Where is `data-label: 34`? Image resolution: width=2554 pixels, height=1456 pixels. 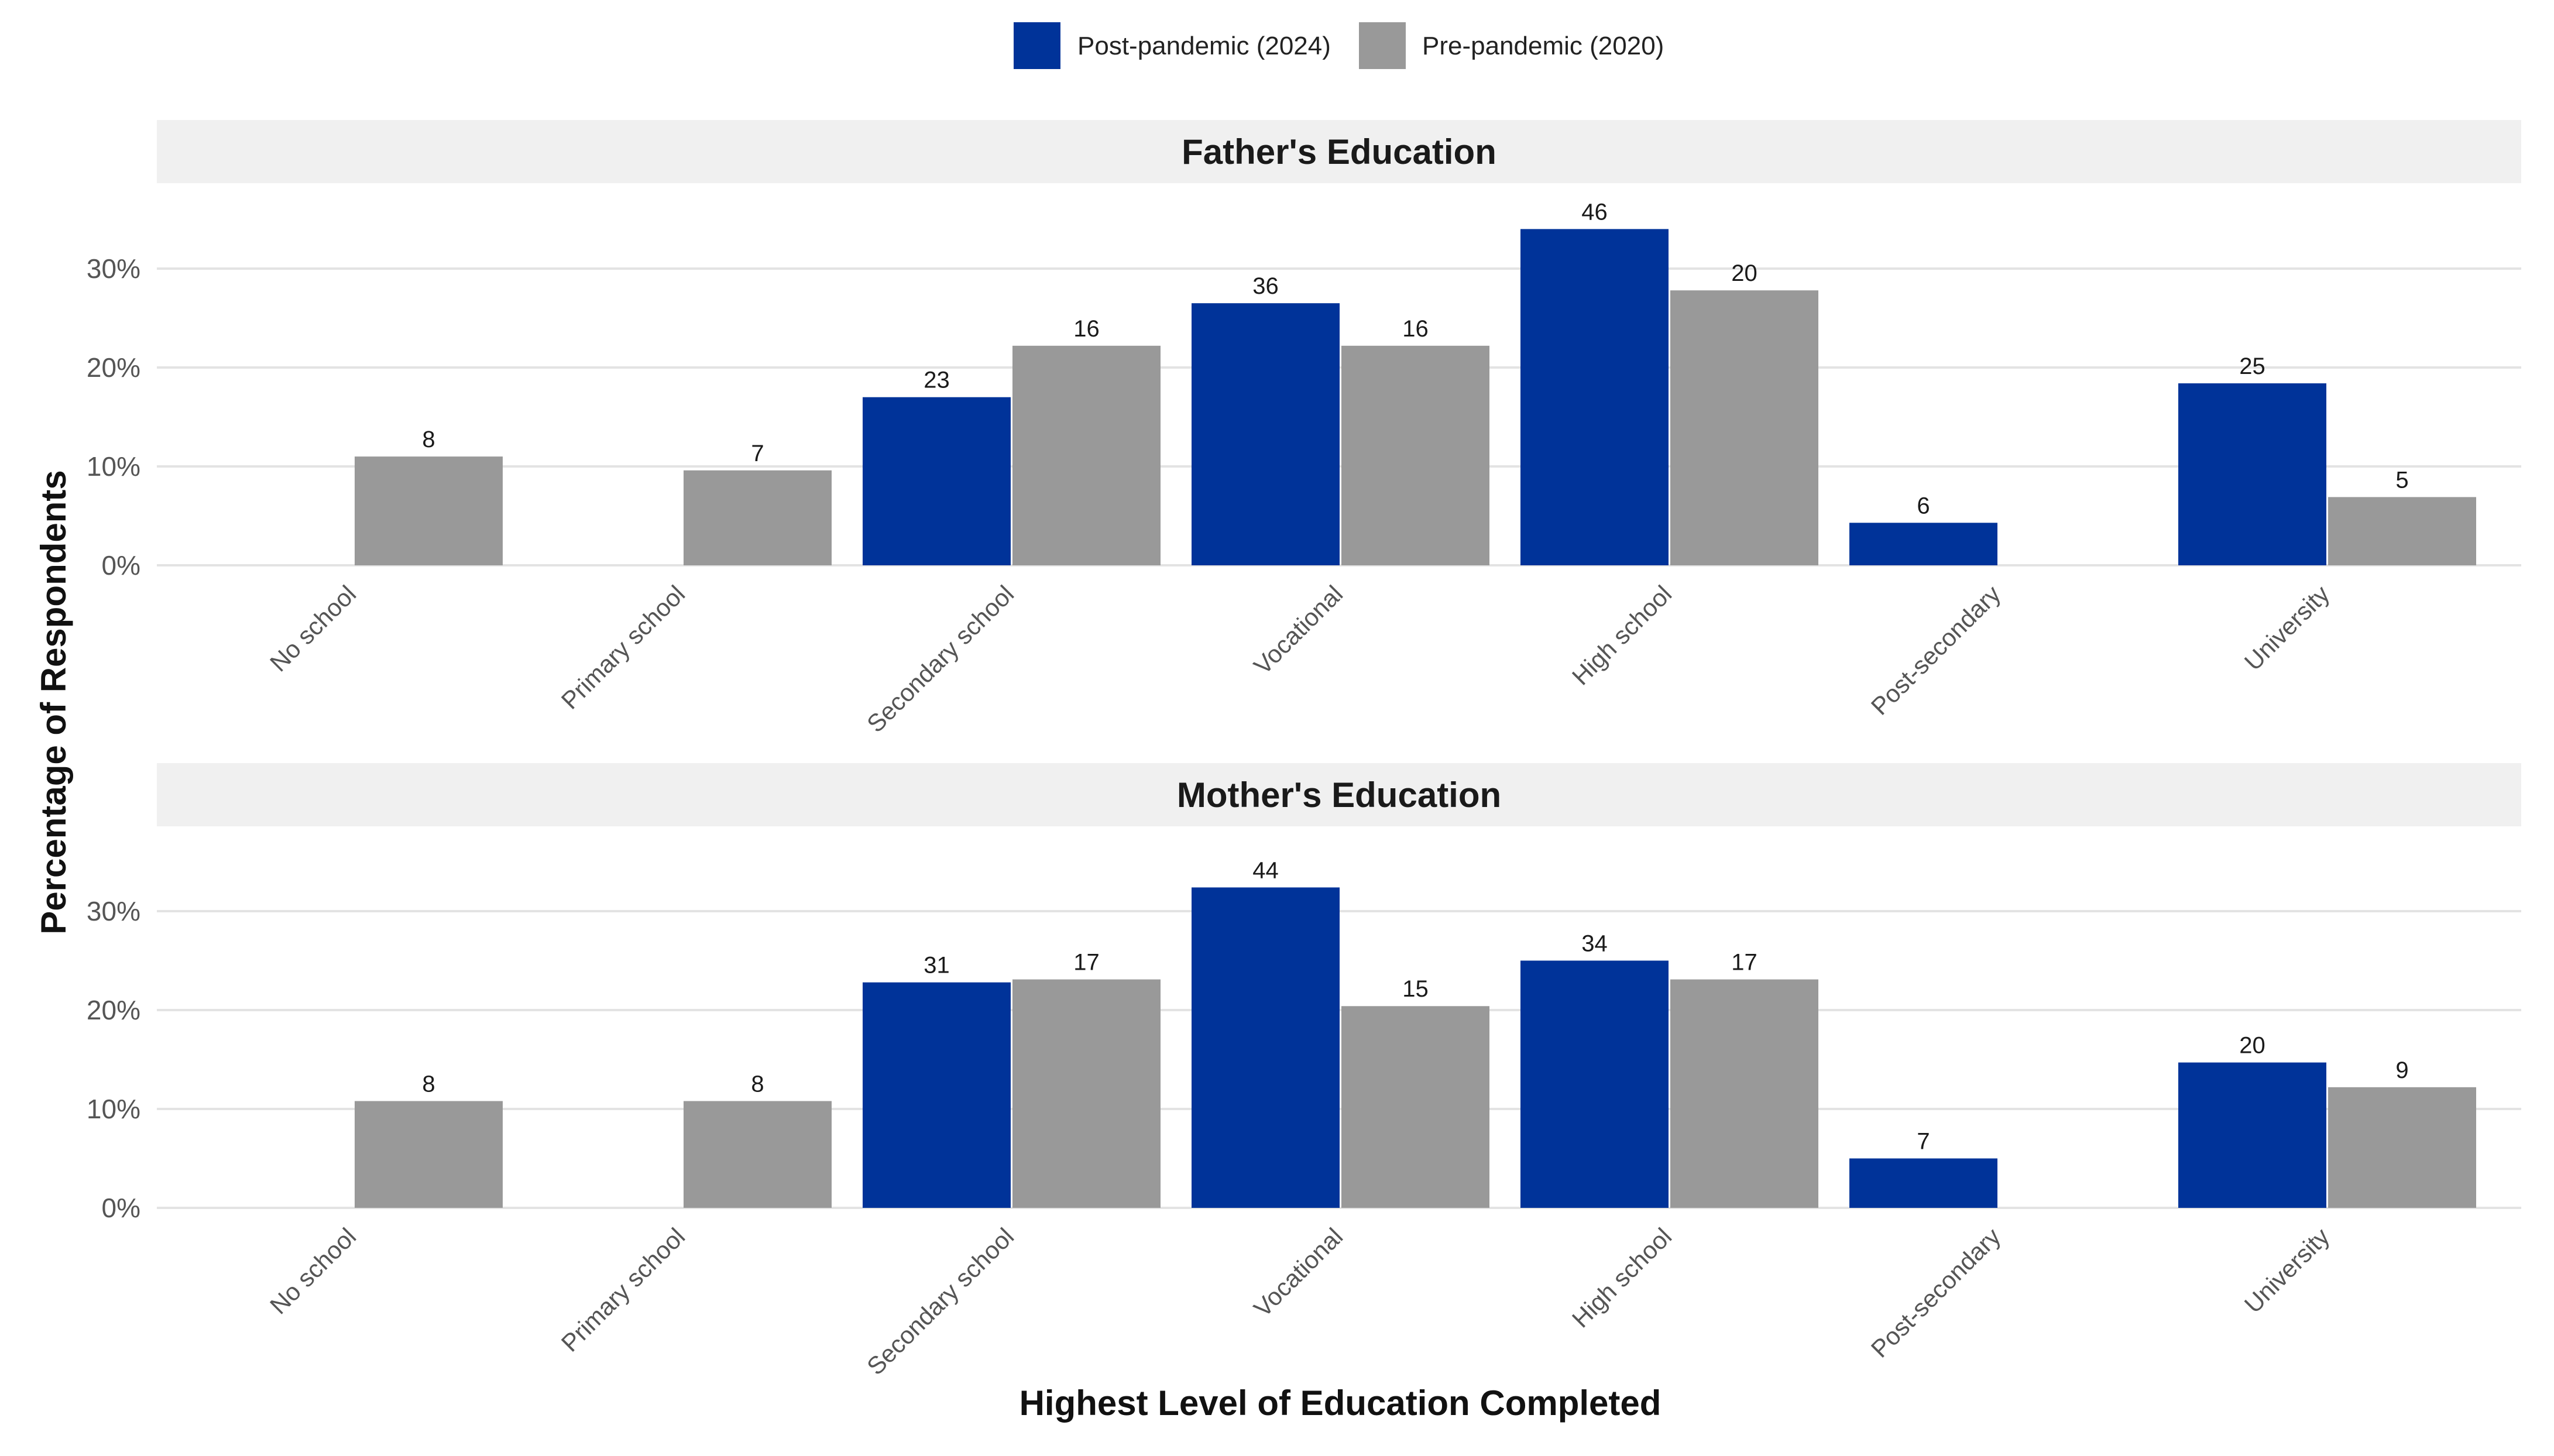 data-label: 34 is located at coordinates (1594, 944).